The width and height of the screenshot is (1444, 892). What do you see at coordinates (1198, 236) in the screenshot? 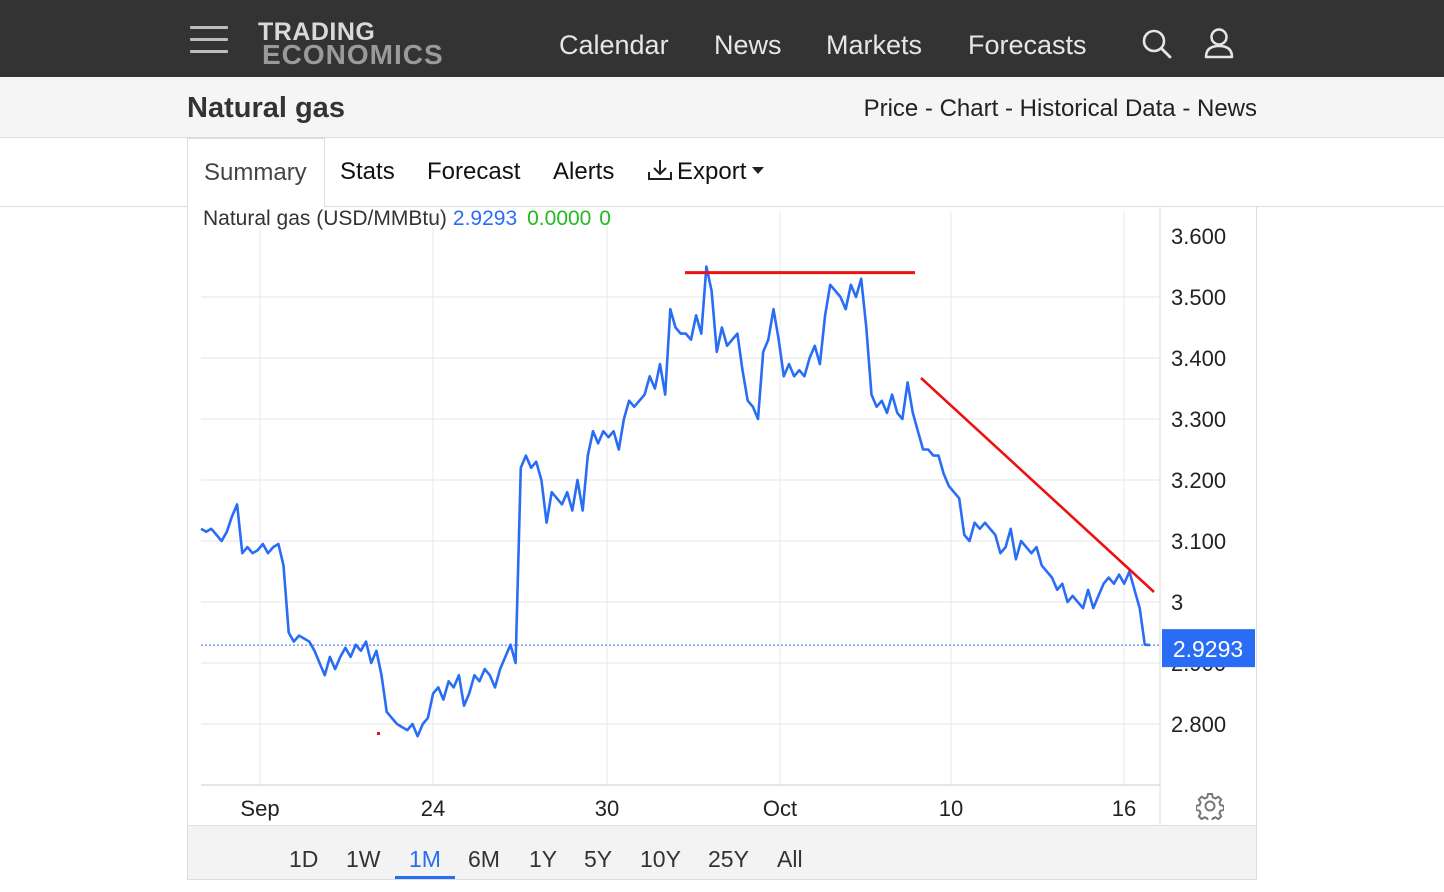
I see `y-tick-label: 3.600` at bounding box center [1198, 236].